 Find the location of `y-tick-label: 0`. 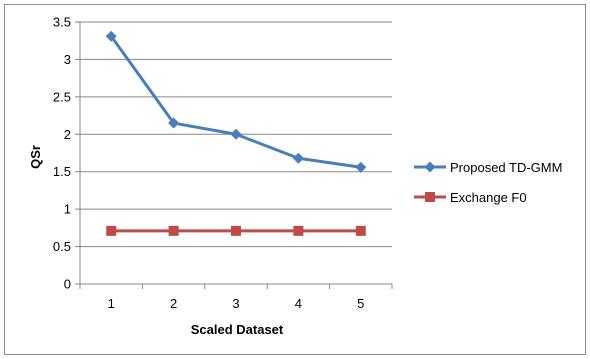

y-tick-label: 0 is located at coordinates (67, 284).